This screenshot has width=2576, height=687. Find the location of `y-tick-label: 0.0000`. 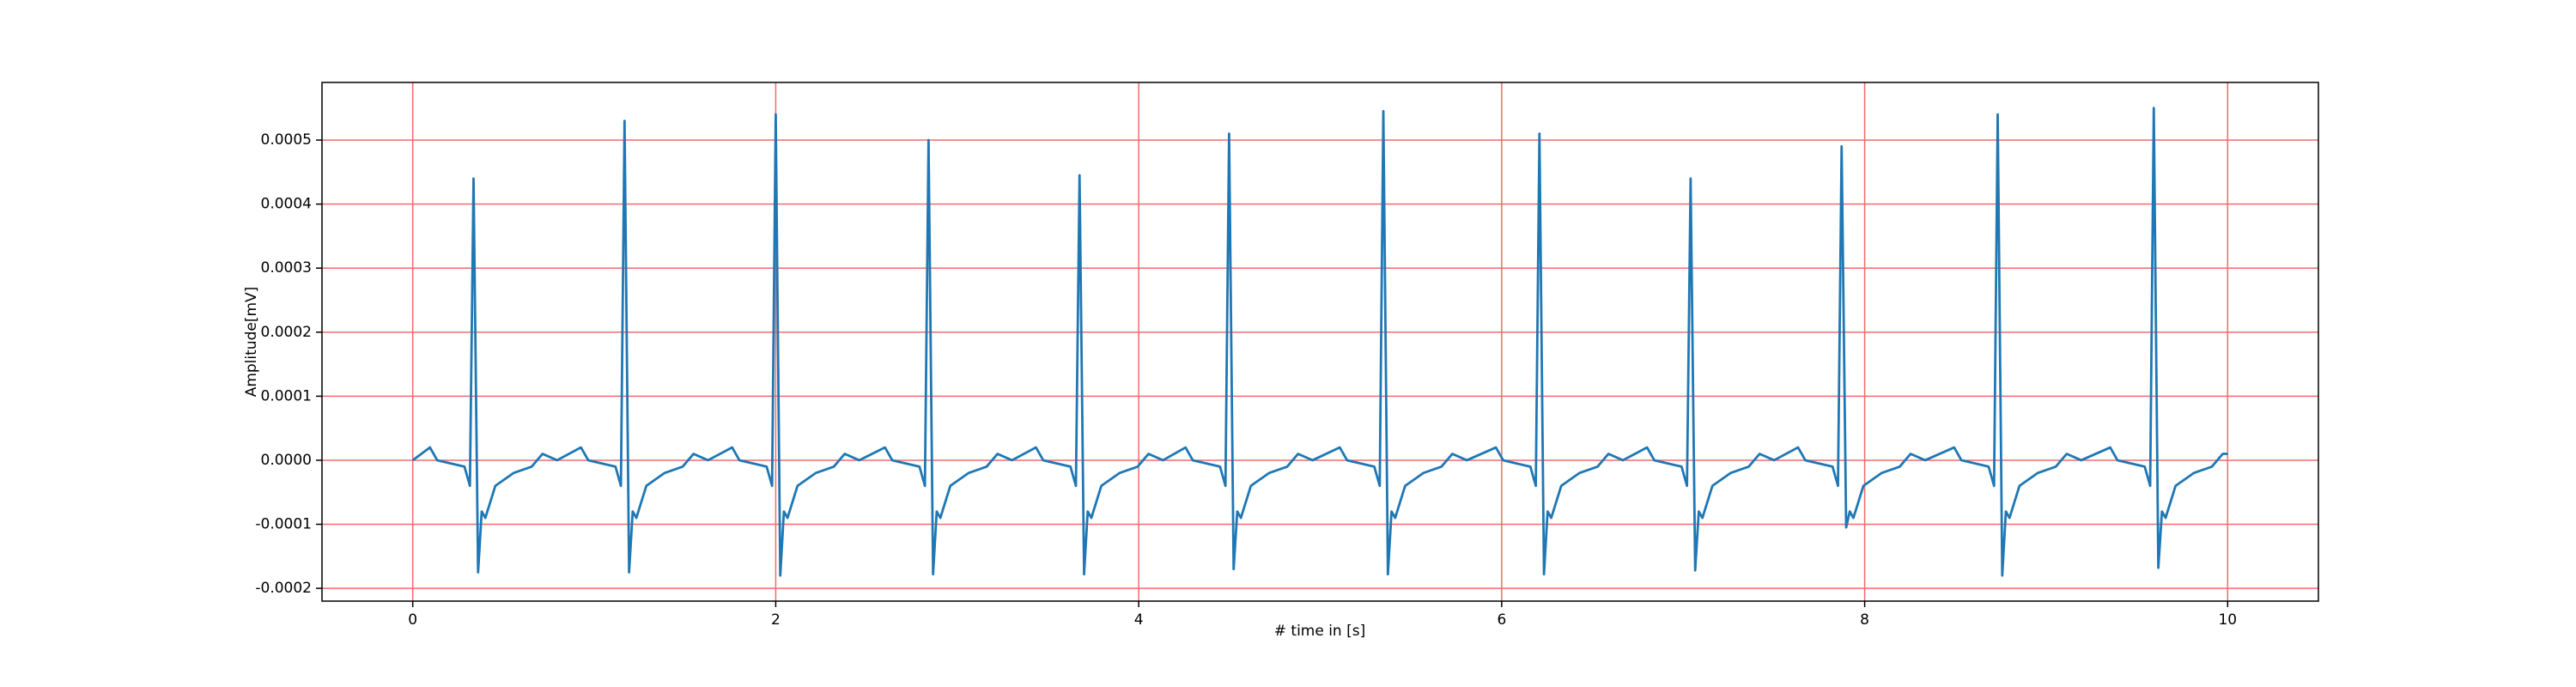

y-tick-label: 0.0000 is located at coordinates (286, 460).